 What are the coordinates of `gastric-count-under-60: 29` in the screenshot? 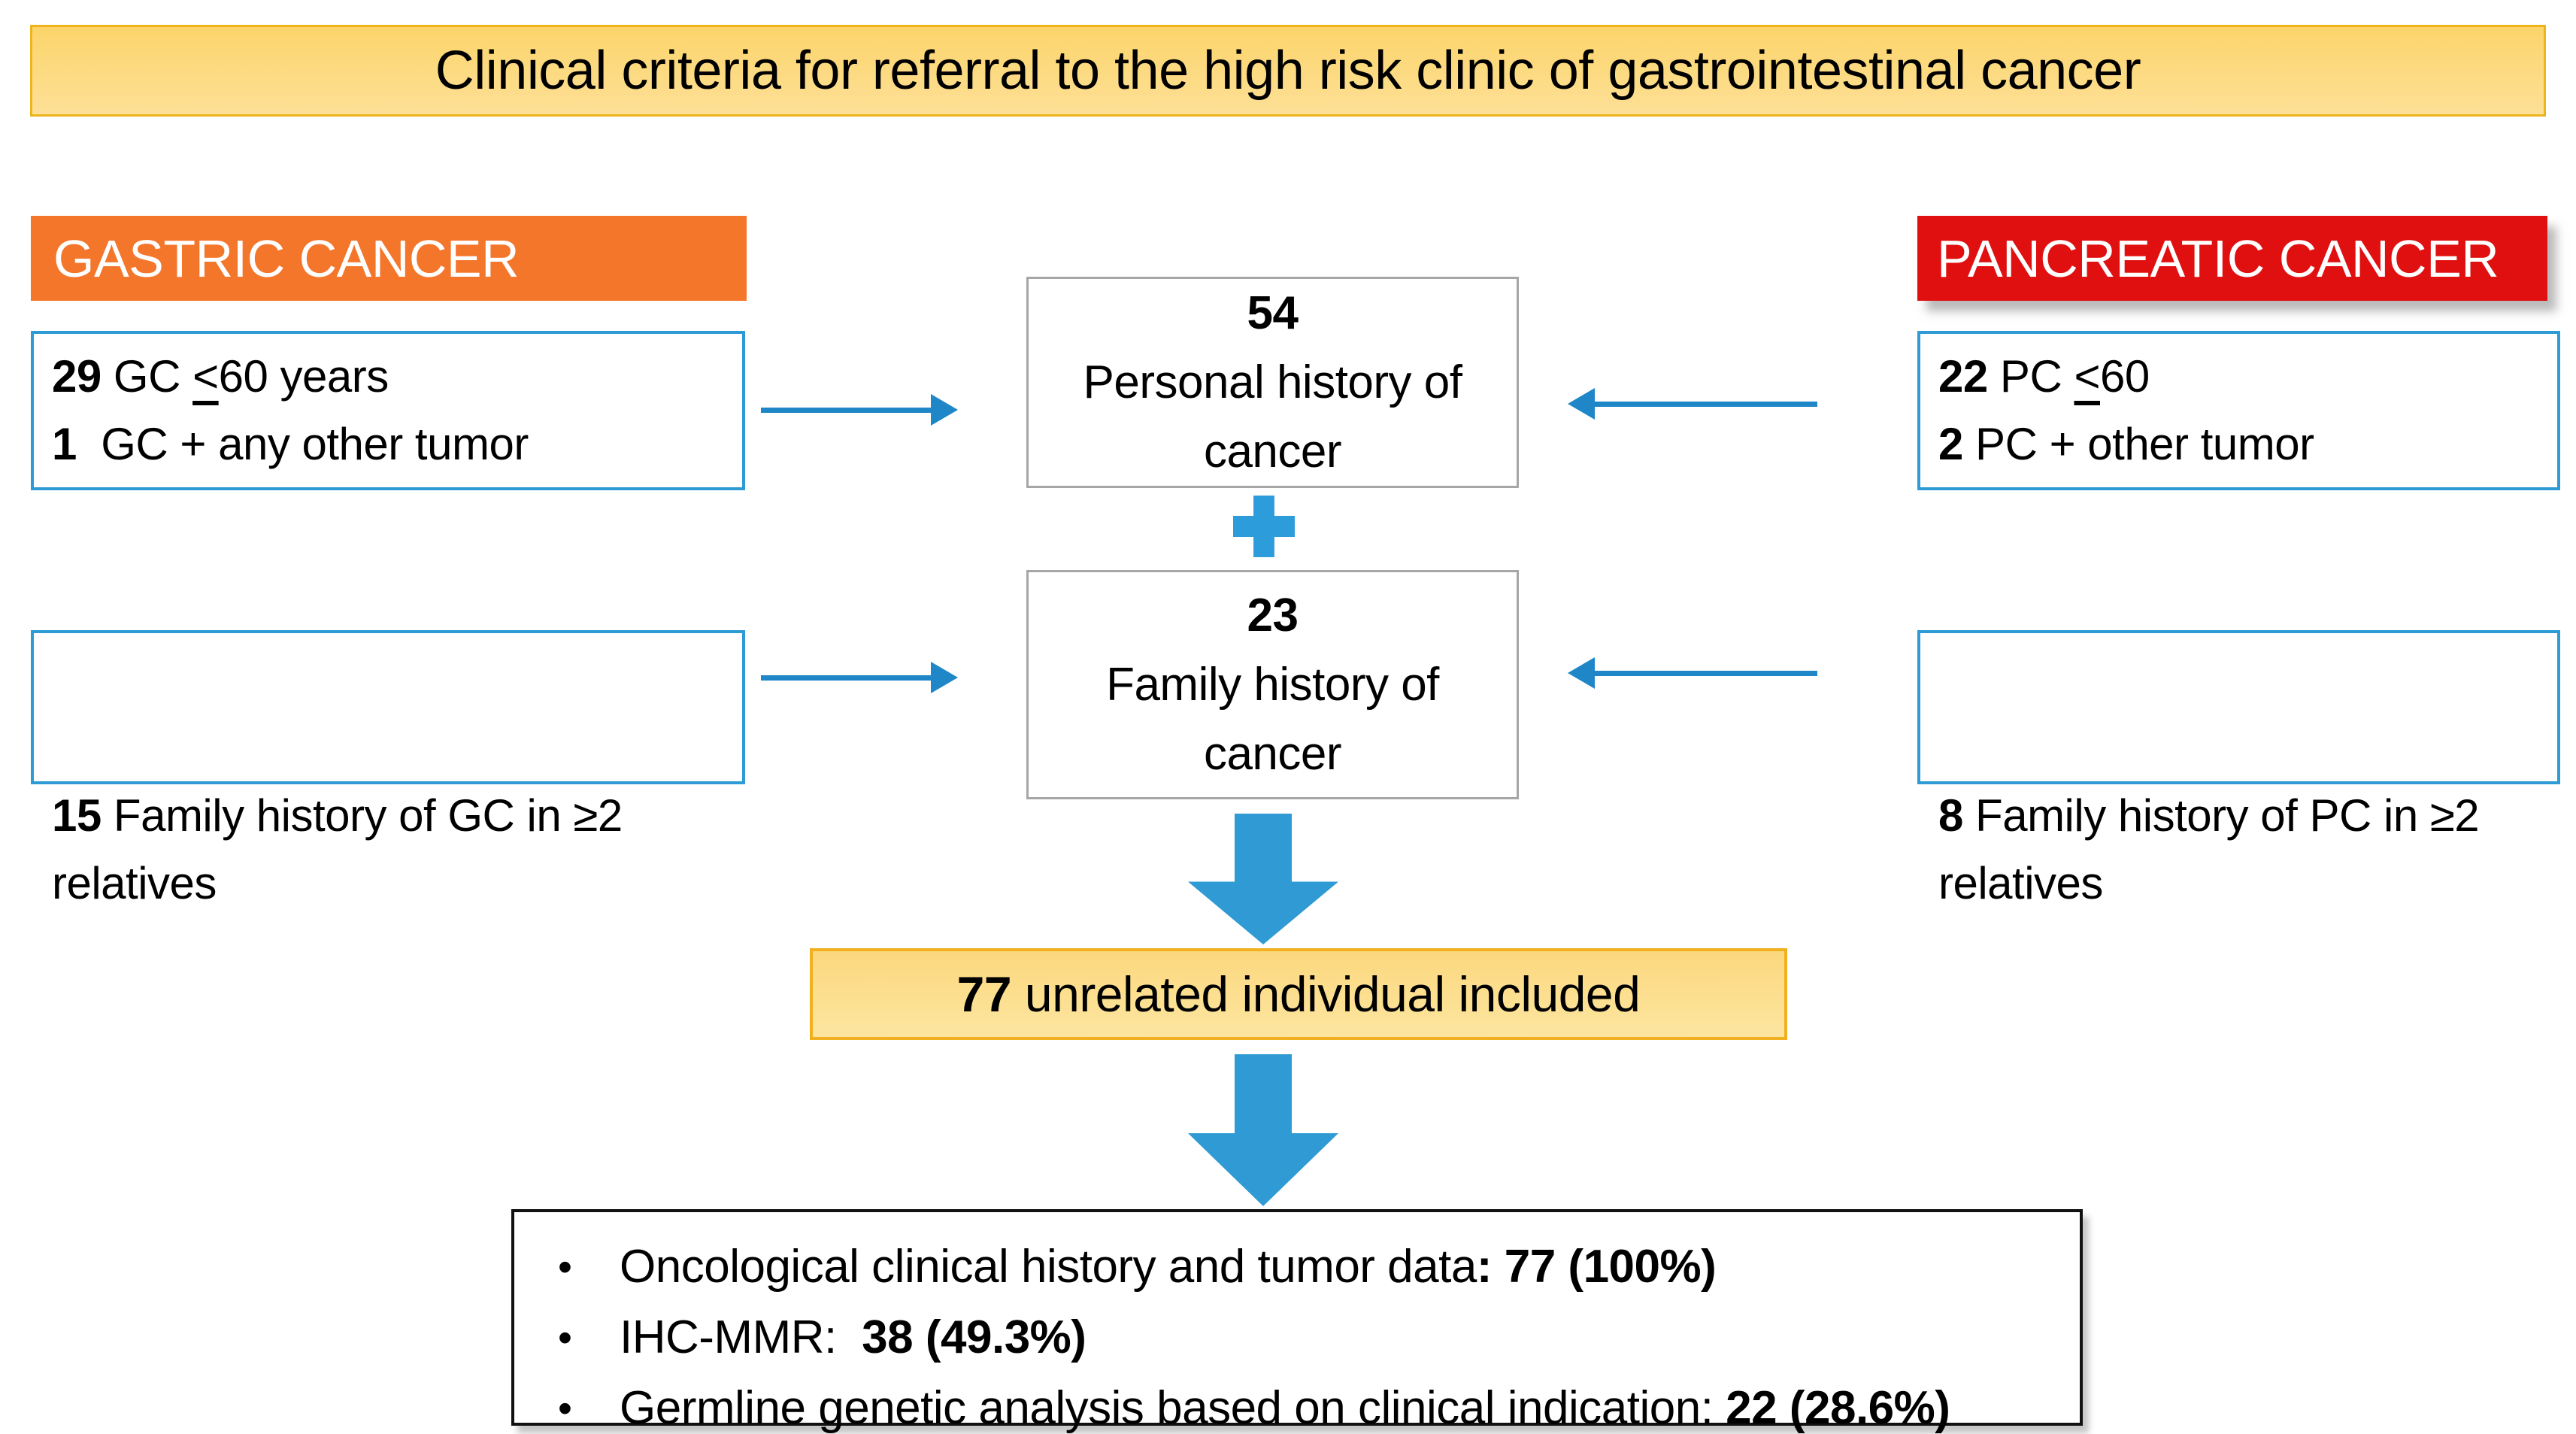 It's located at (77, 376).